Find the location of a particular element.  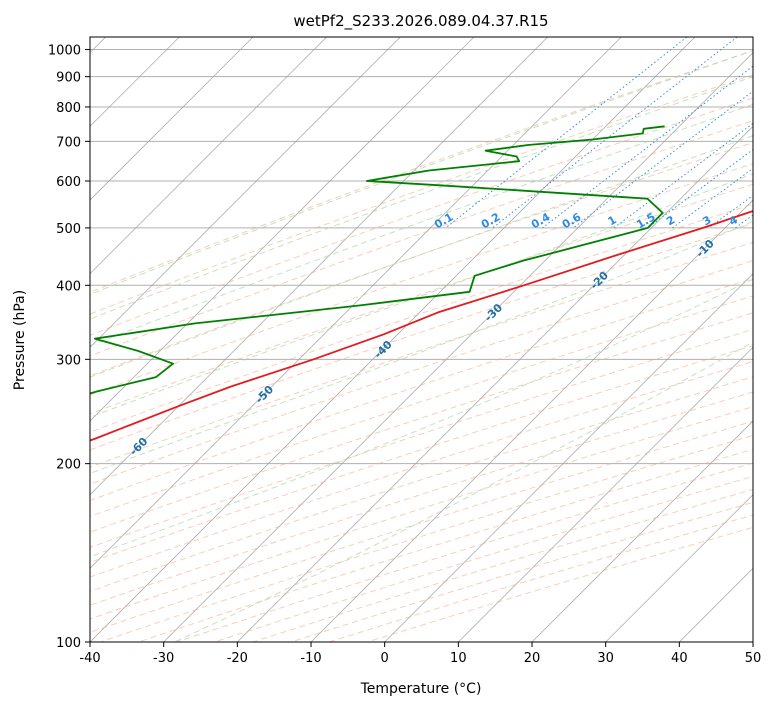

isotherm-label: -70 is located at coordinates (17, 493).